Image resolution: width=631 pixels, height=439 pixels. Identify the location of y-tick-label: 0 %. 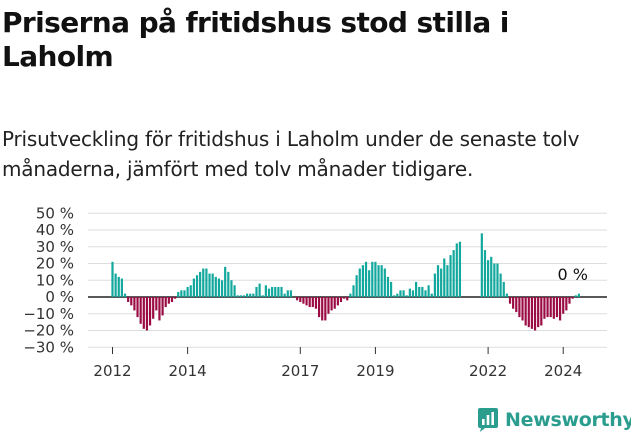
(59, 297).